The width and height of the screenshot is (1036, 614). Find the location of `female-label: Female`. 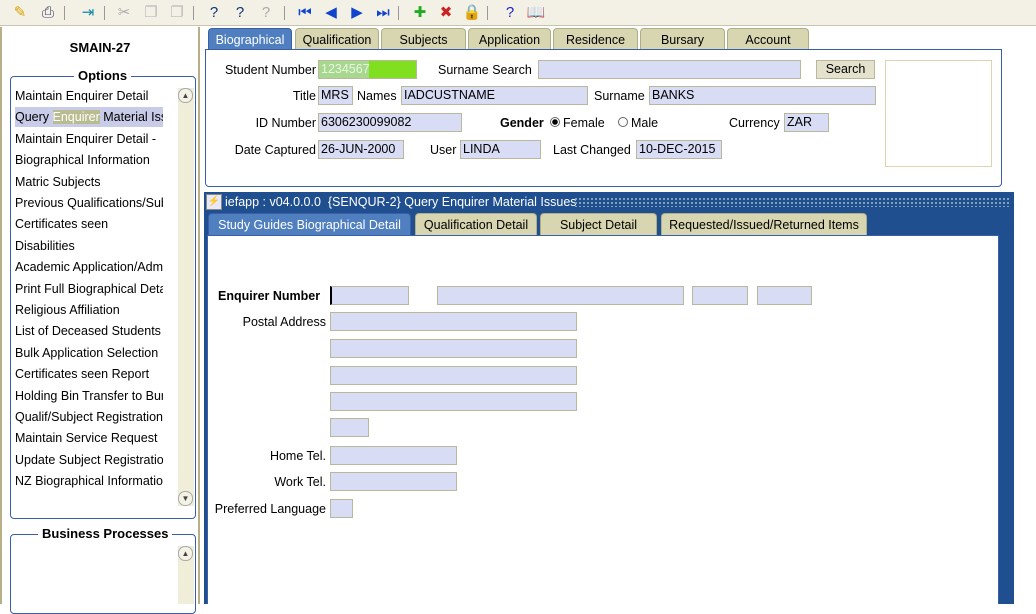

female-label: Female is located at coordinates (584, 123).